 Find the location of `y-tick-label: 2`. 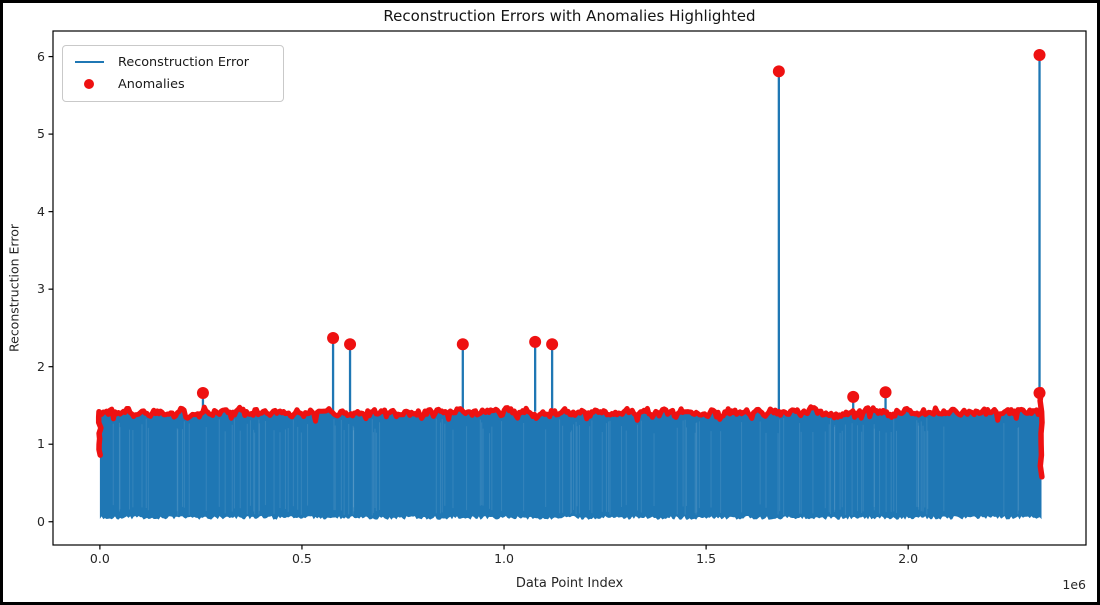

y-tick-label: 2 is located at coordinates (41, 366).